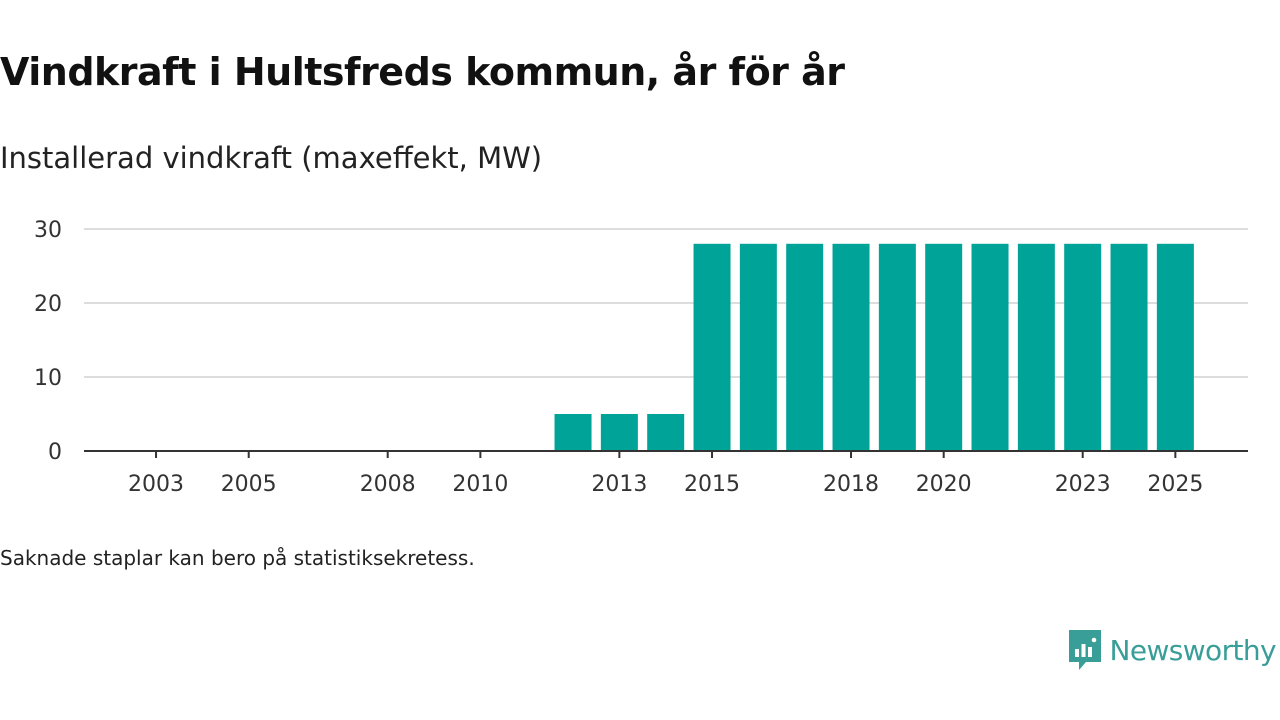 This screenshot has height=720, width=1280. Describe the element at coordinates (48, 378) in the screenshot. I see `y-tick-label: 10` at that location.